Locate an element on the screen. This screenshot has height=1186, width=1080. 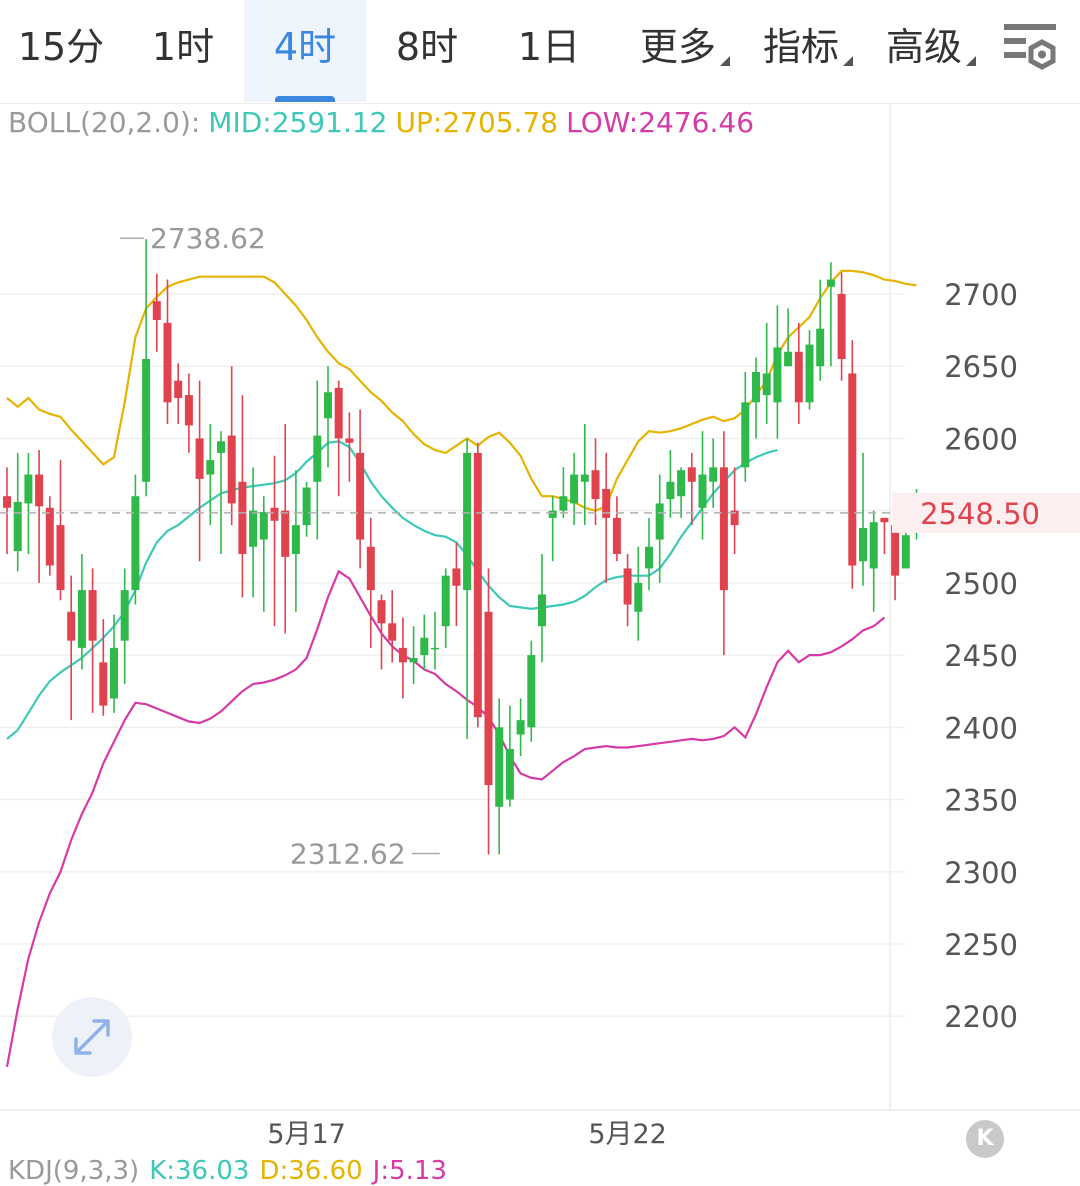
active-tab-indicator is located at coordinates (305, 99).